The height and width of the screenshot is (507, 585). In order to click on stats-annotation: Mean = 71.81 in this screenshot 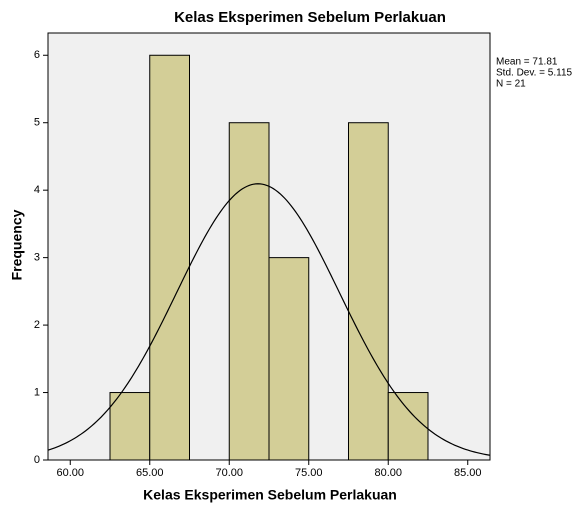, I will do `click(527, 62)`.